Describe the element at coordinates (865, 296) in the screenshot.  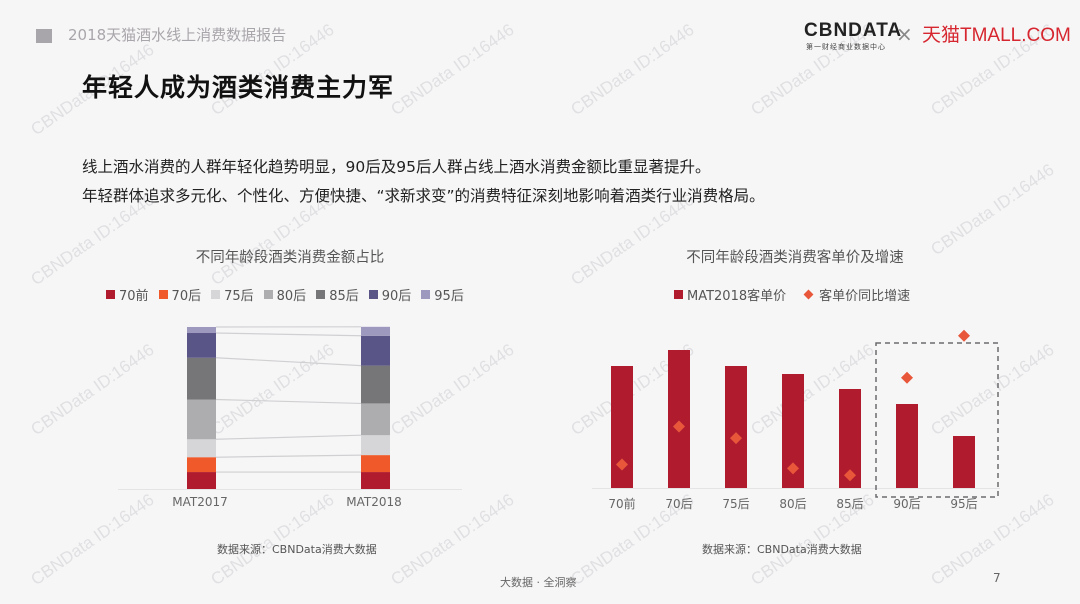
I see `legend-label: 客单价同比增速` at that location.